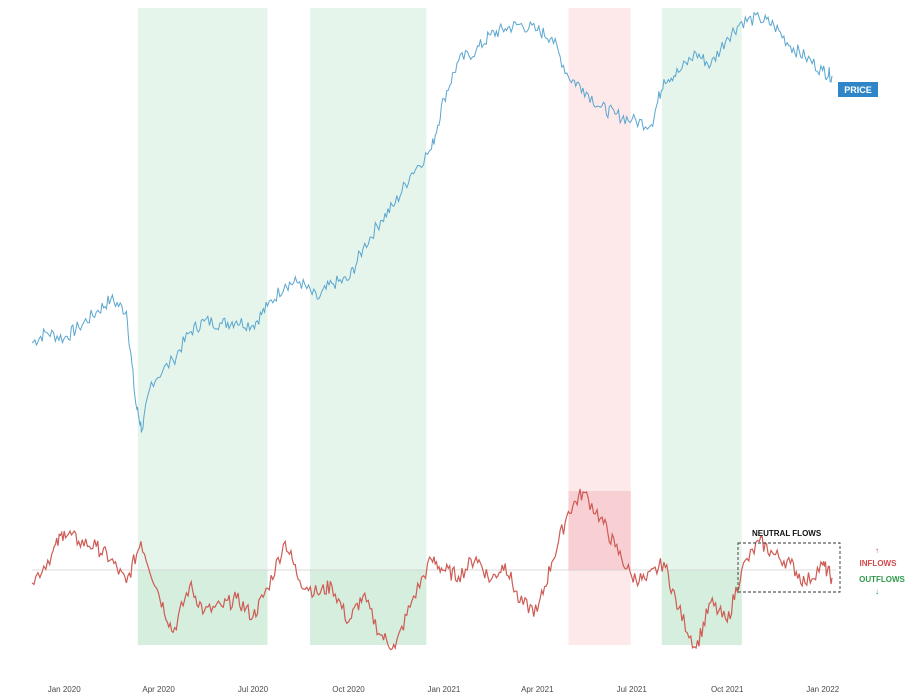  I want to click on x-tick-label: Jan 2020, so click(64, 689).